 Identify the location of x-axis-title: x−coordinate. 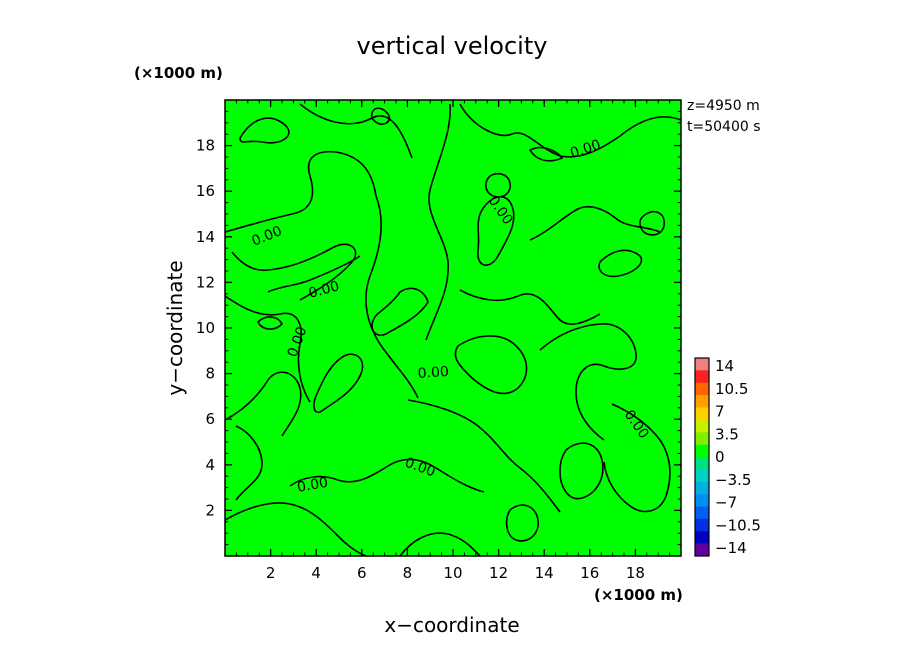
(451, 625).